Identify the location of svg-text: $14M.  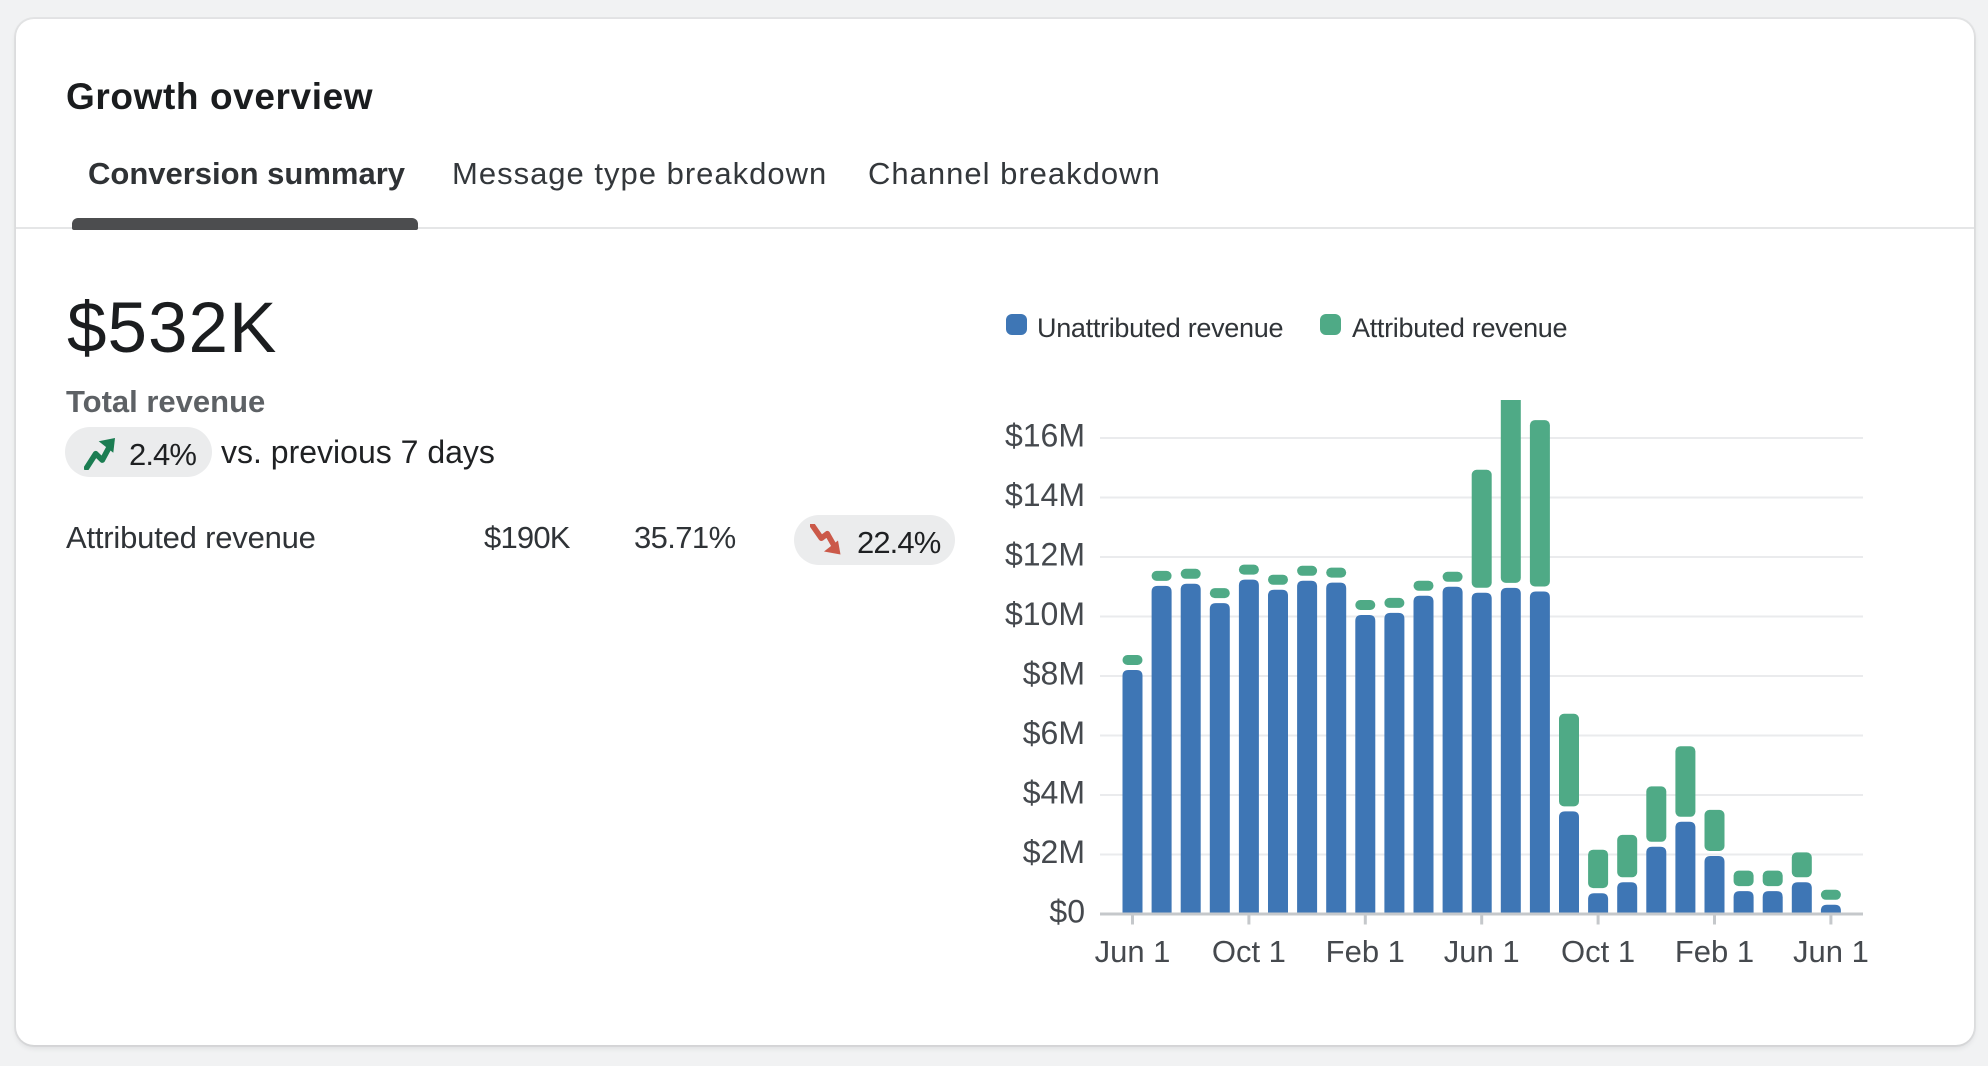
(1045, 495).